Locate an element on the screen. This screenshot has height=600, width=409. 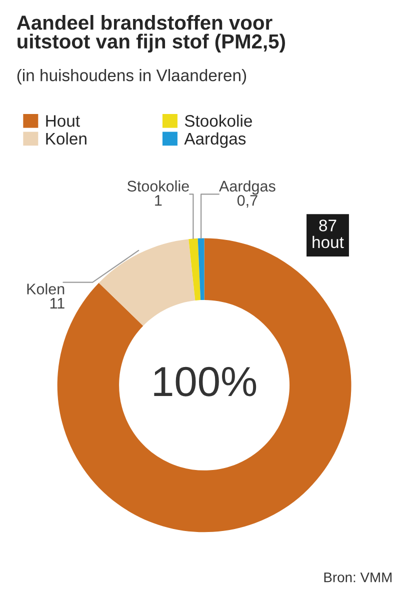
legend-label: Hout is located at coordinates (63, 121).